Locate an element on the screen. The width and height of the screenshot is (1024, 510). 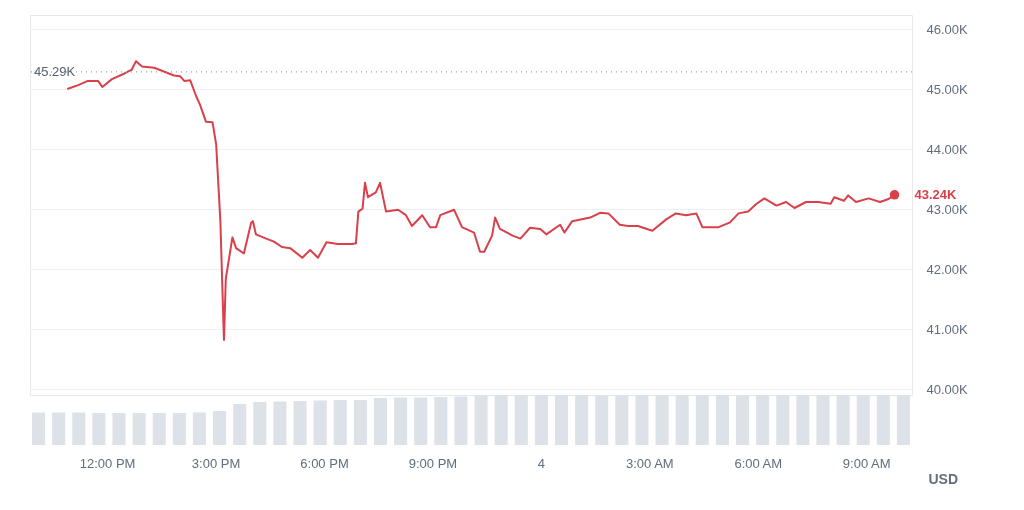
ref-line-label: 45.29K is located at coordinates (55, 71).